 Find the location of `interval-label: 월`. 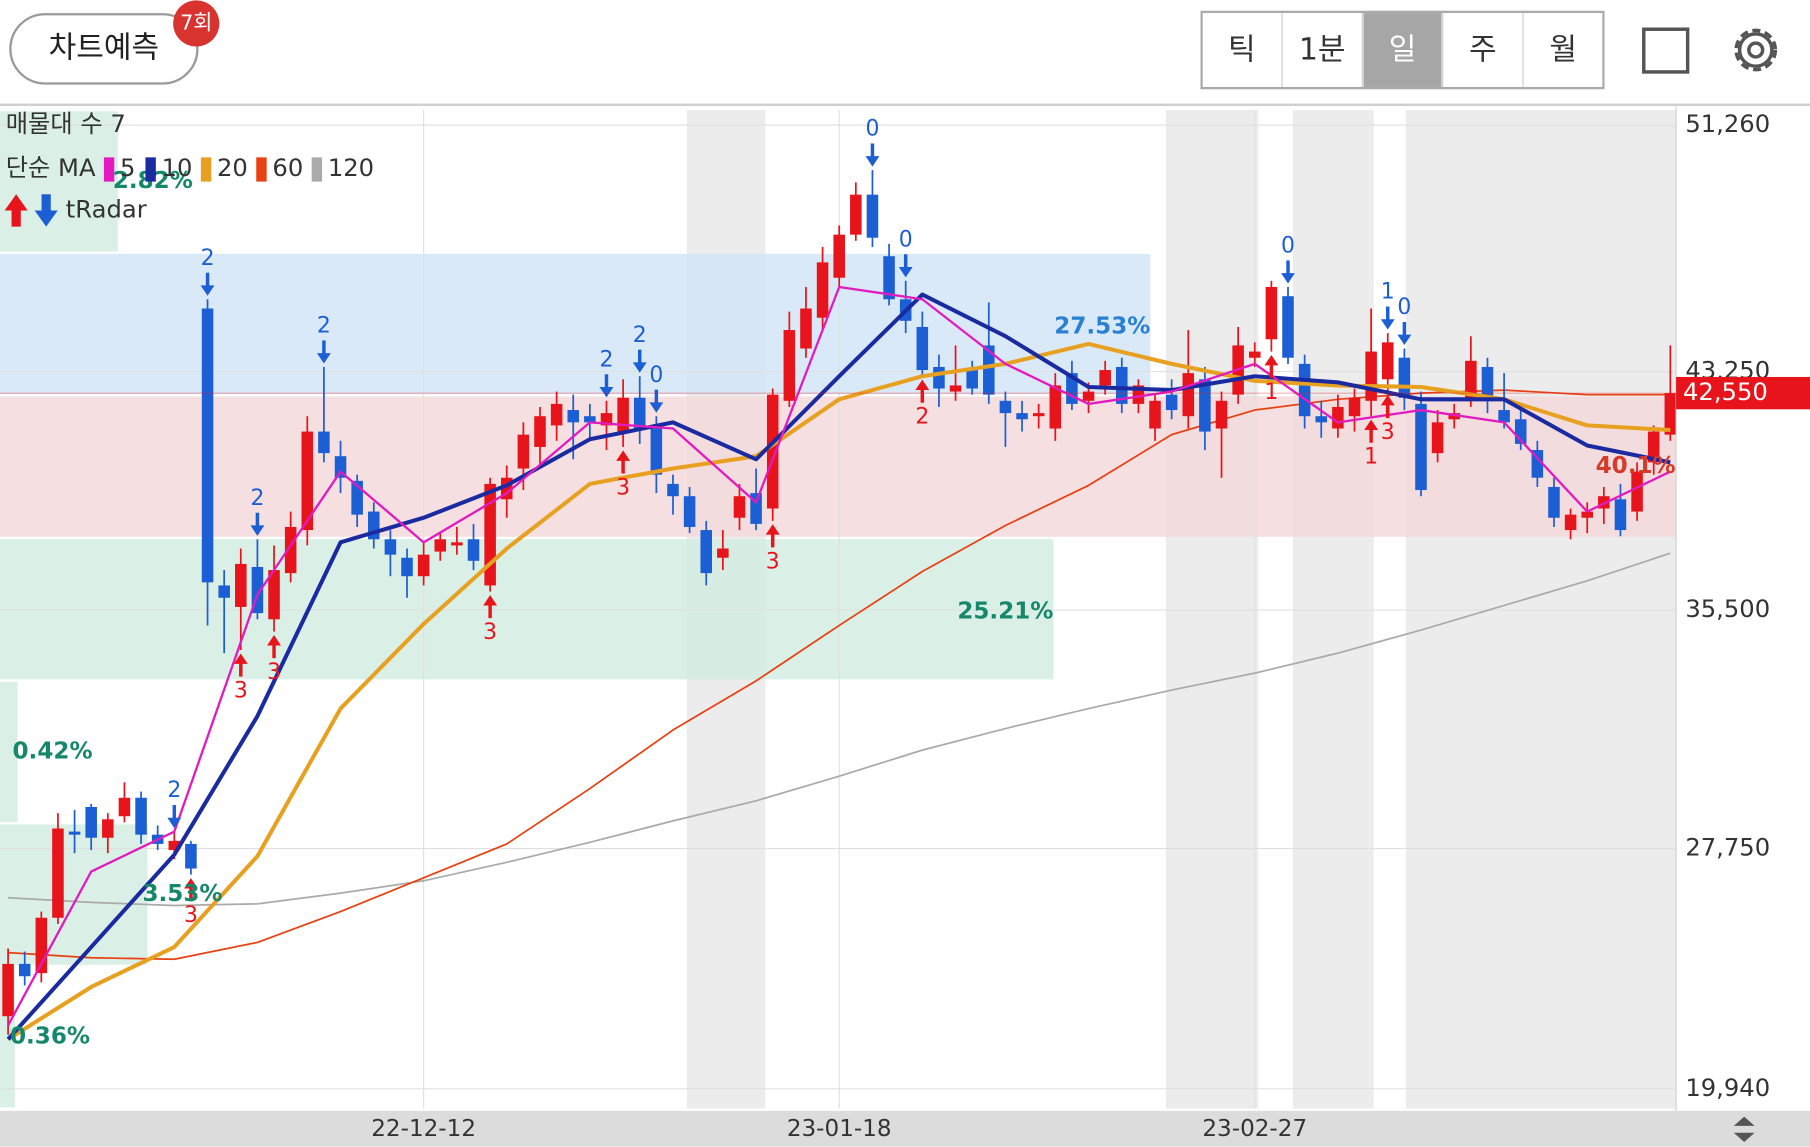

interval-label: 월 is located at coordinates (1563, 50).